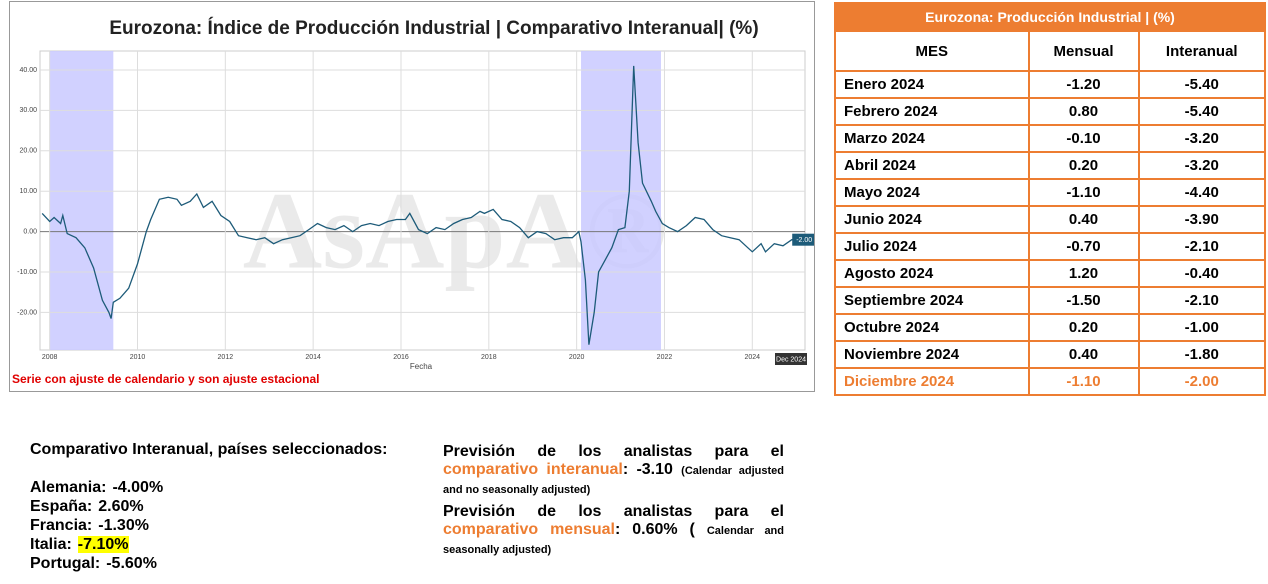  What do you see at coordinates (529, 529) in the screenshot?
I see `forecast-term: comparativo mensual` at bounding box center [529, 529].